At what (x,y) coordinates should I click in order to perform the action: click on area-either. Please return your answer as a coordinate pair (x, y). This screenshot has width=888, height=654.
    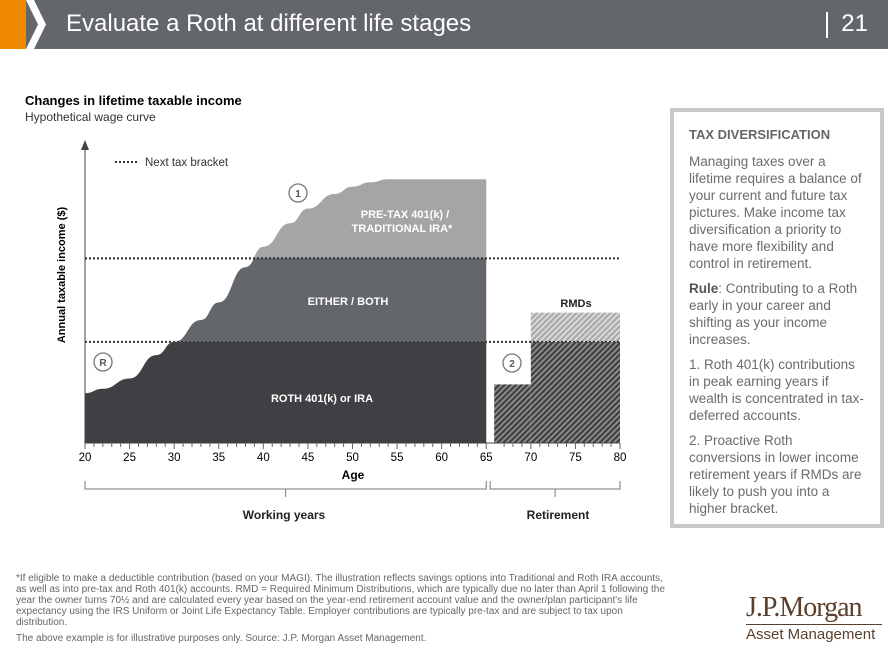
    Looking at the image, I should click on (330, 300).